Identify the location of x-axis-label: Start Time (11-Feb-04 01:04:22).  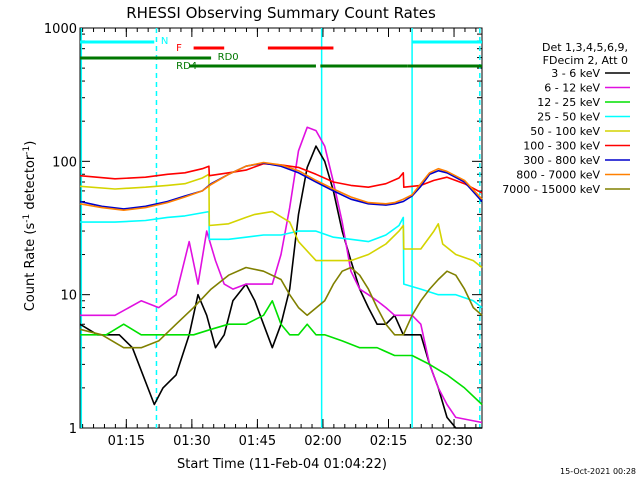
(282, 464).